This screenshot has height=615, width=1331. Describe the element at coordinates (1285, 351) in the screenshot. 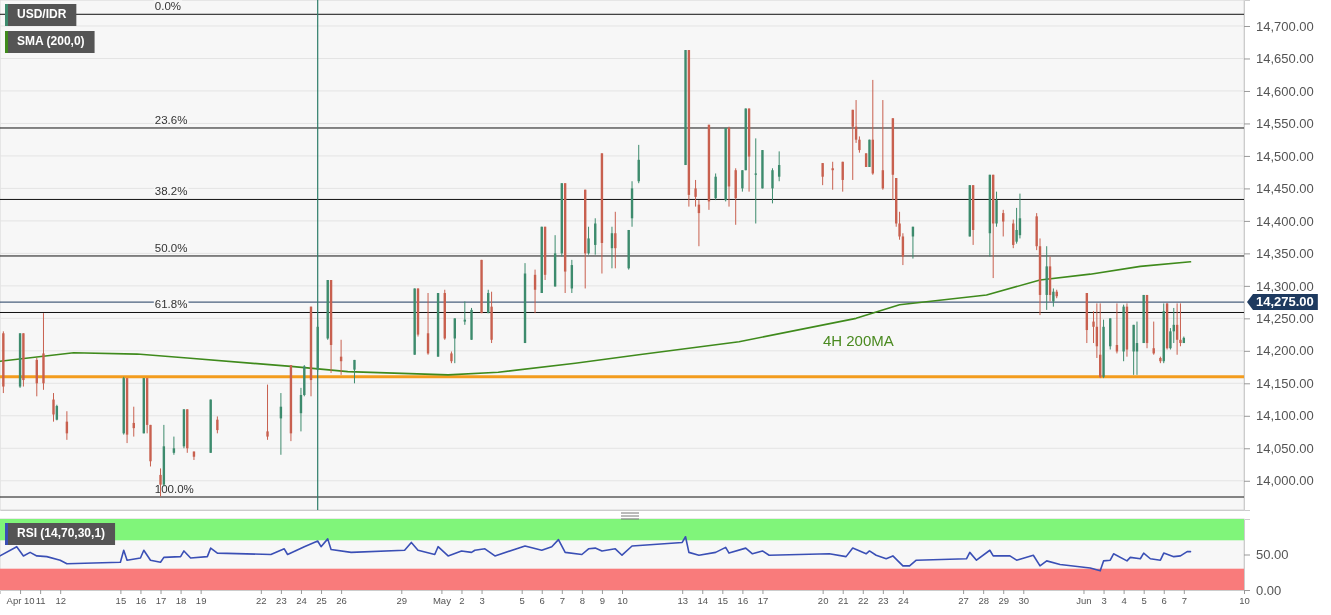

I see `y-tick-label: 14,200.00` at that location.